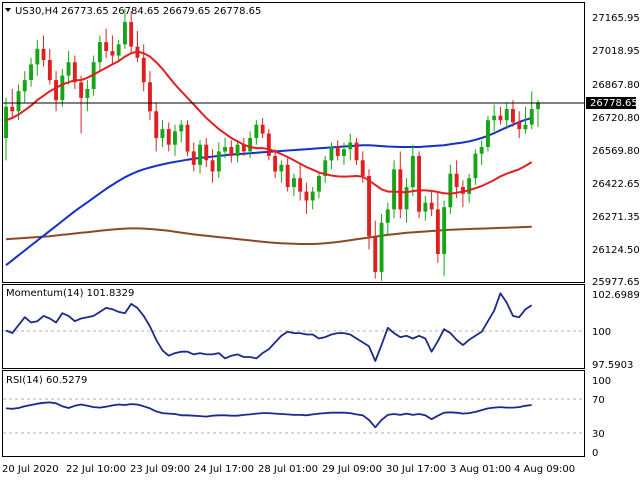 The height and width of the screenshot is (480, 640). I want to click on time-tick: 30 Jul 17:00, so click(416, 469).